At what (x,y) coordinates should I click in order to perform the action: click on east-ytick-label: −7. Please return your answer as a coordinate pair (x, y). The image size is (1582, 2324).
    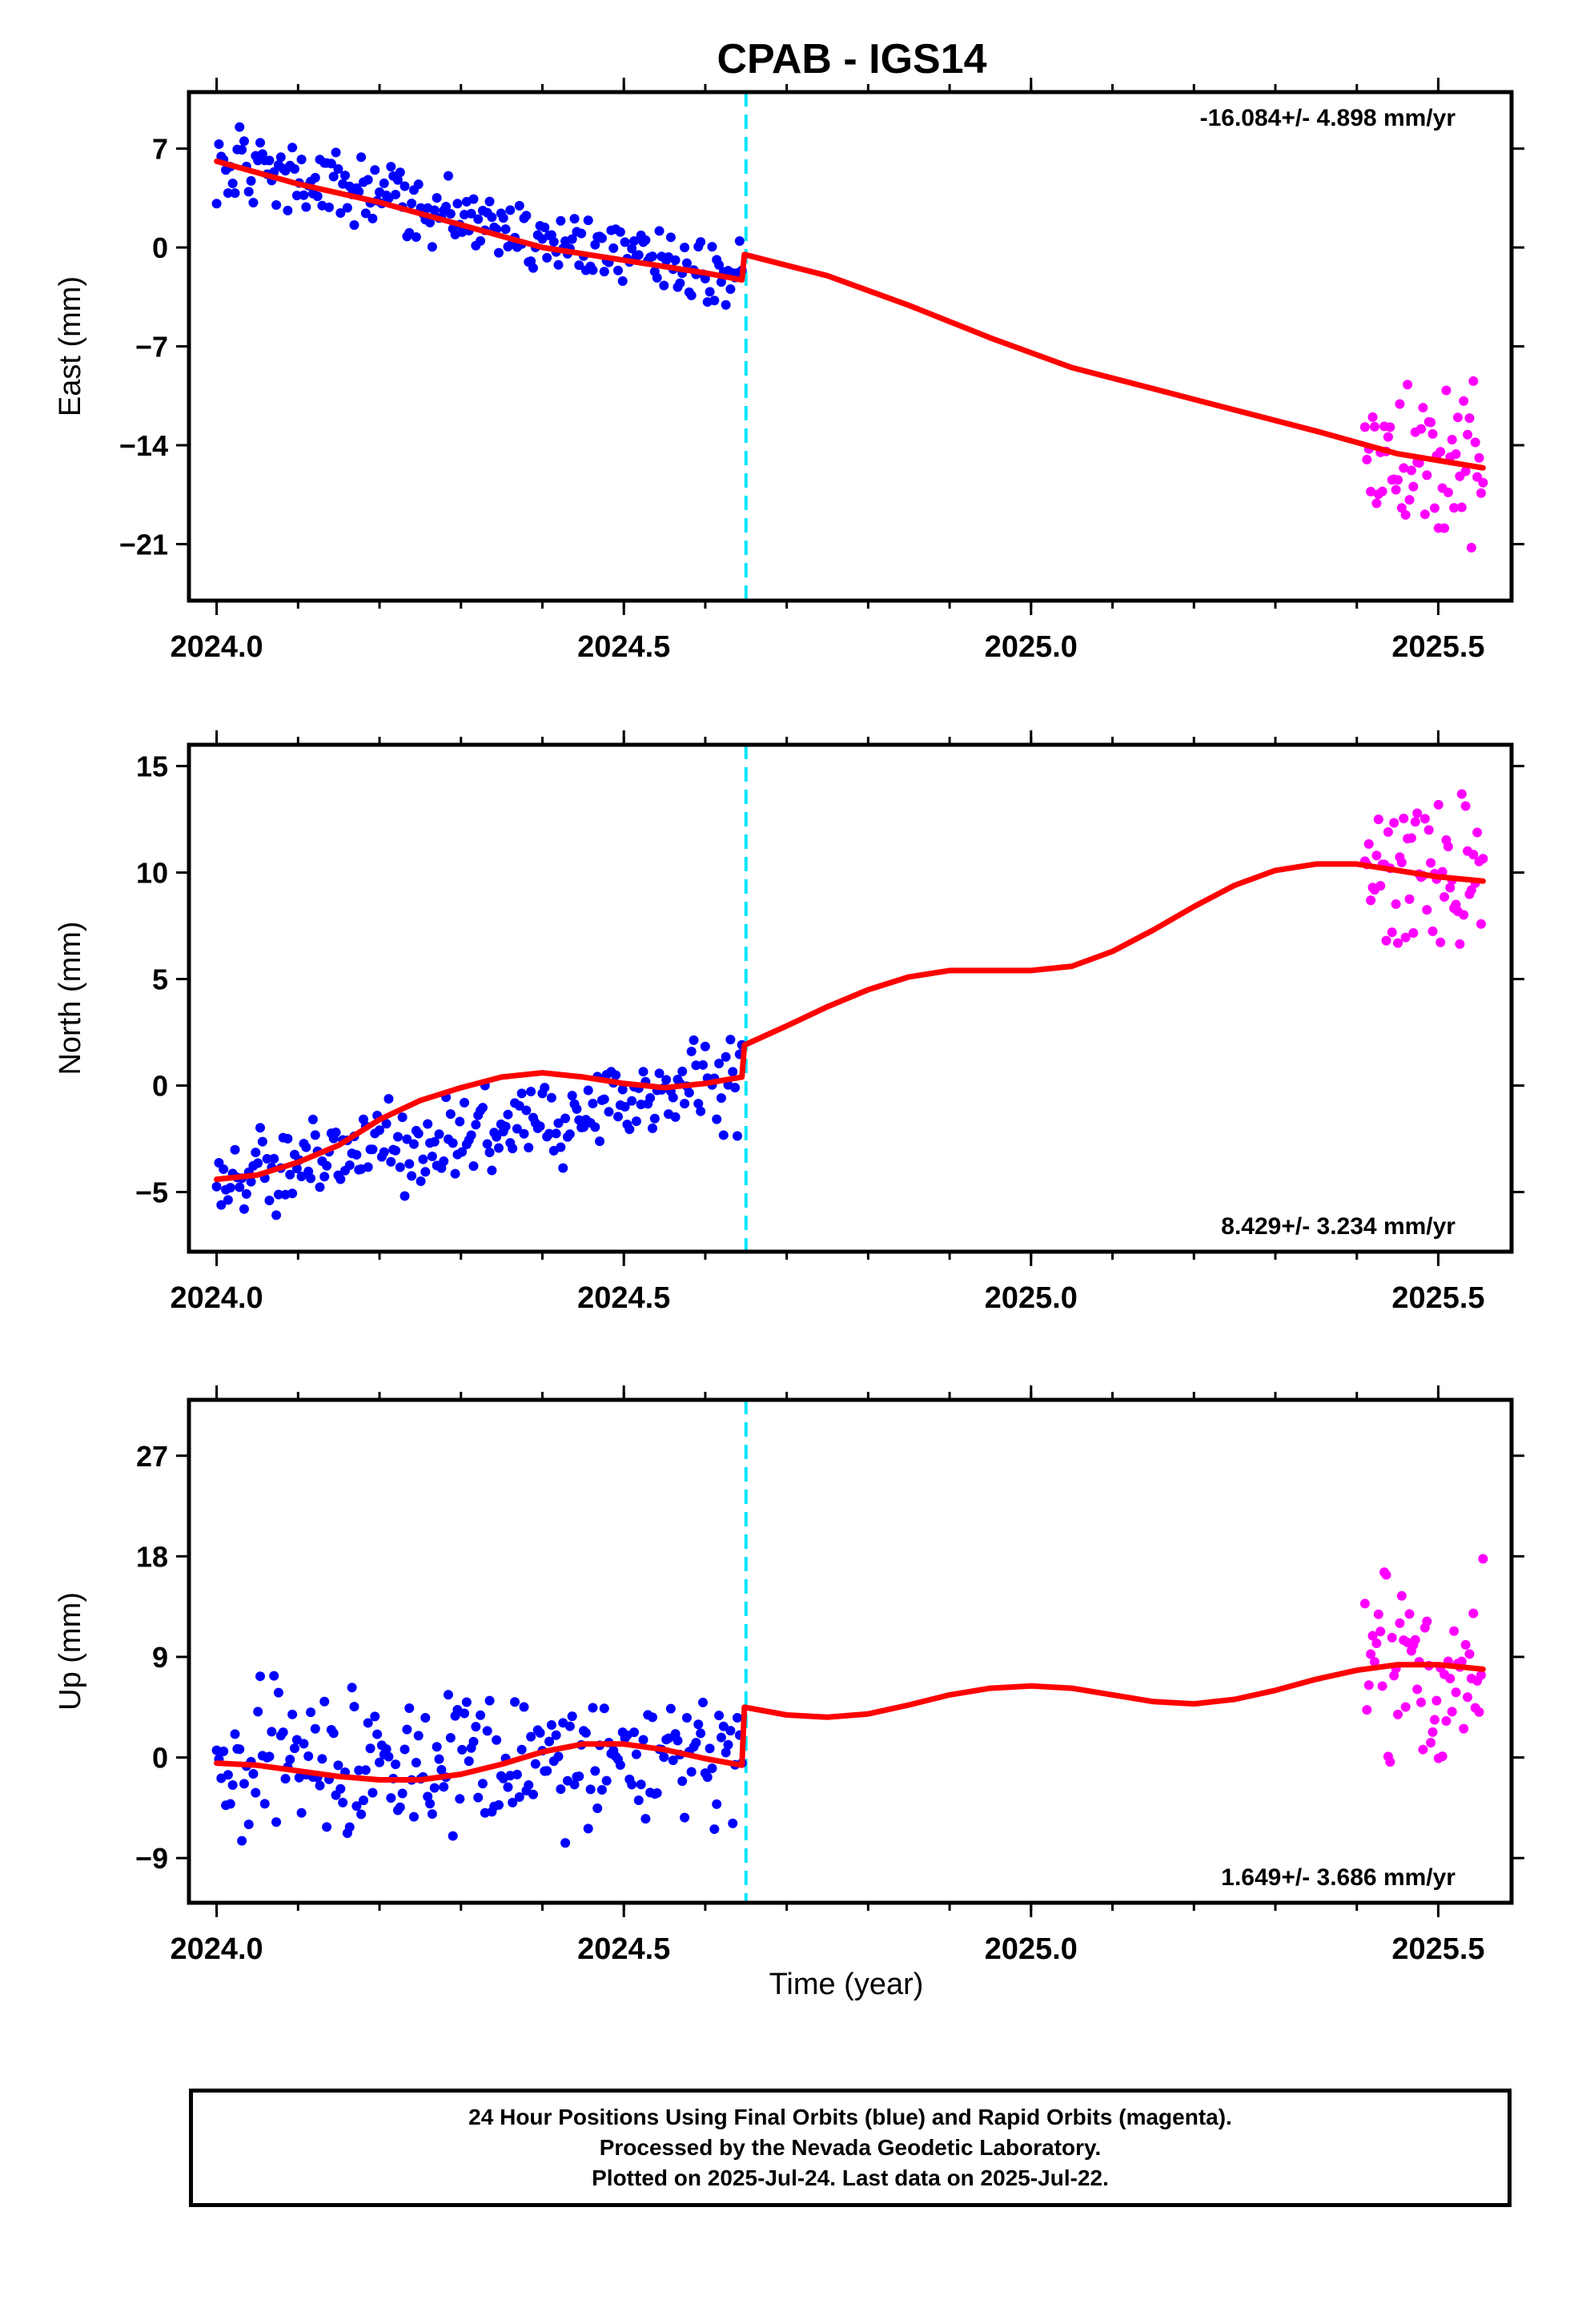
    Looking at the image, I should click on (151, 347).